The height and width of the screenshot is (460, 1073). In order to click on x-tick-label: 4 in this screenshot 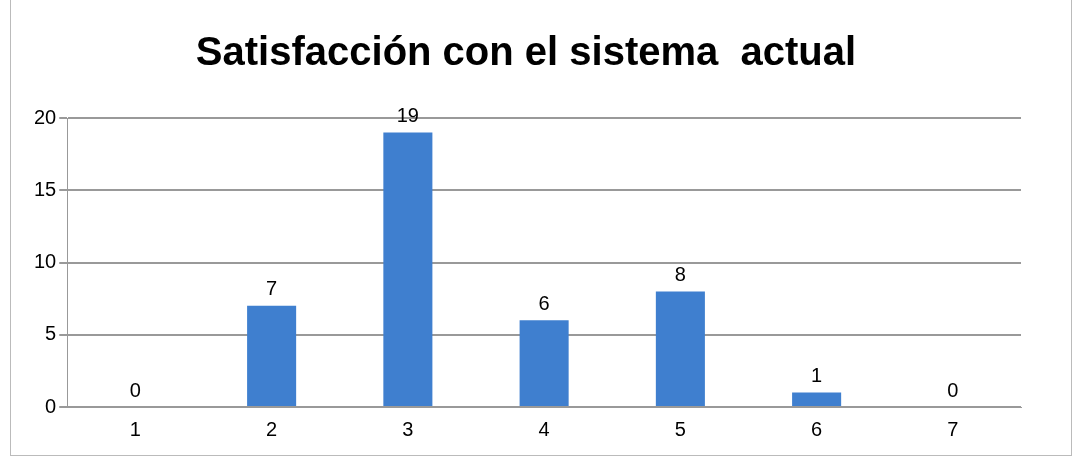, I will do `click(544, 428)`.